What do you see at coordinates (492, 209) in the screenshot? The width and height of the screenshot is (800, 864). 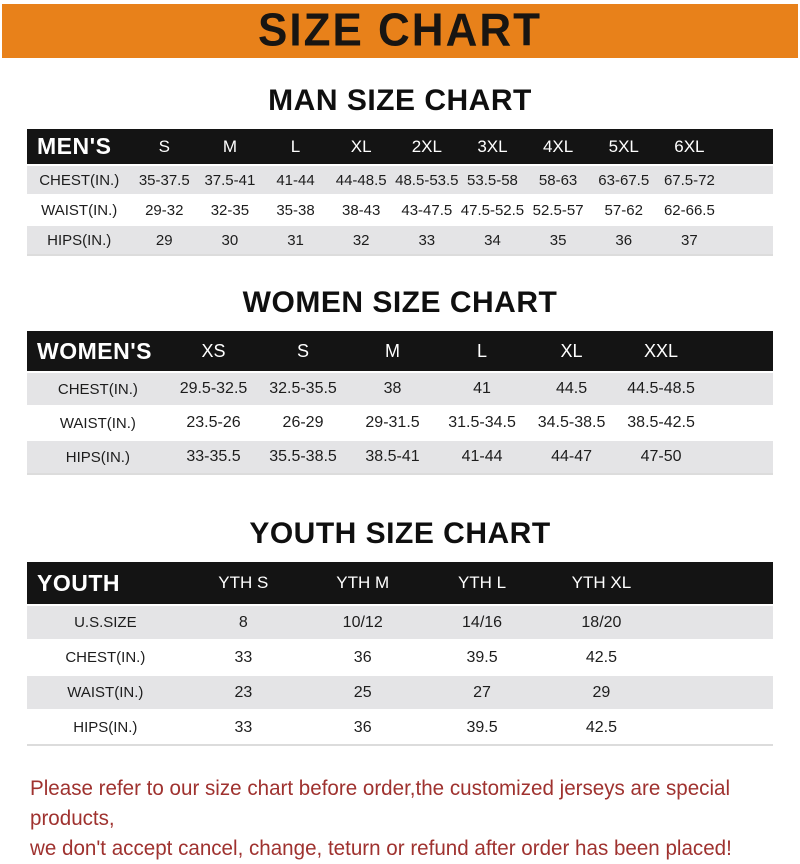 I see `table-cell: 47.5-52.5` at bounding box center [492, 209].